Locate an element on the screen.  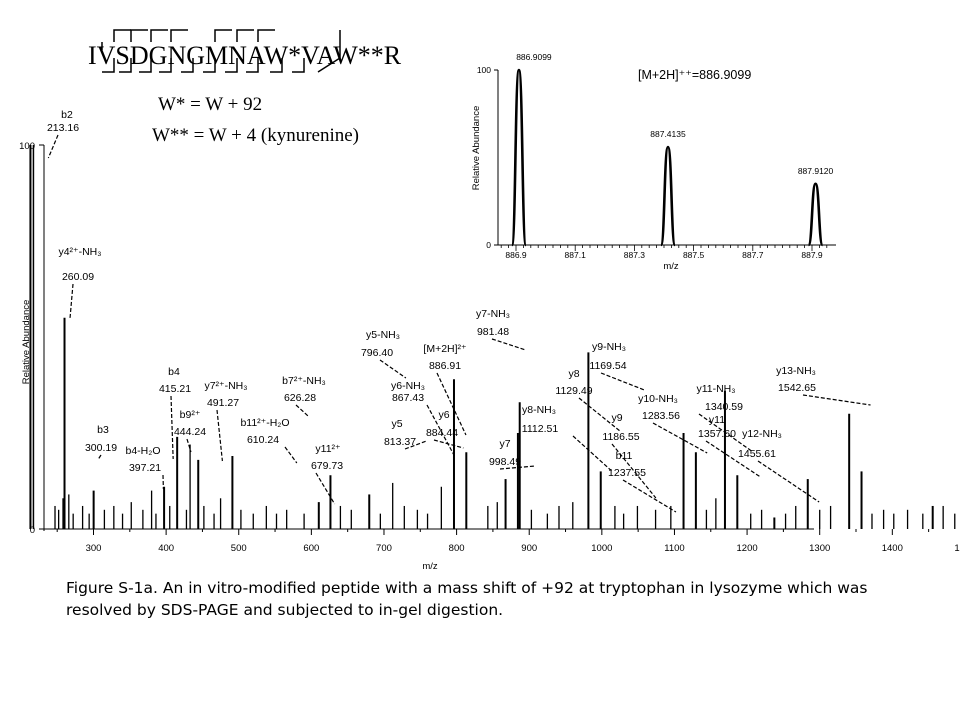
peak-mz-label: 1237.55 is located at coordinates (627, 473).